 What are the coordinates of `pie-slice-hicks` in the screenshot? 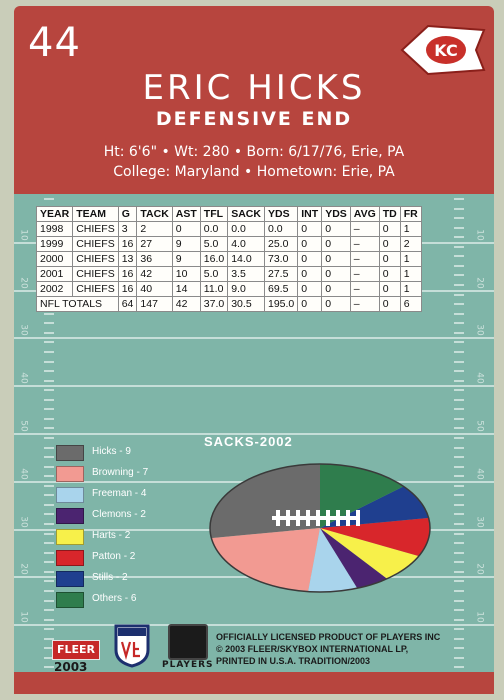 It's located at (265, 505).